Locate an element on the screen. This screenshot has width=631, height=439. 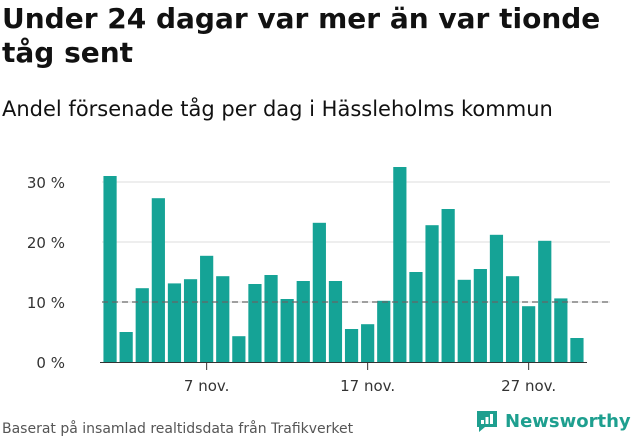
x-tick-label: 7 nov. is located at coordinates (206, 386).